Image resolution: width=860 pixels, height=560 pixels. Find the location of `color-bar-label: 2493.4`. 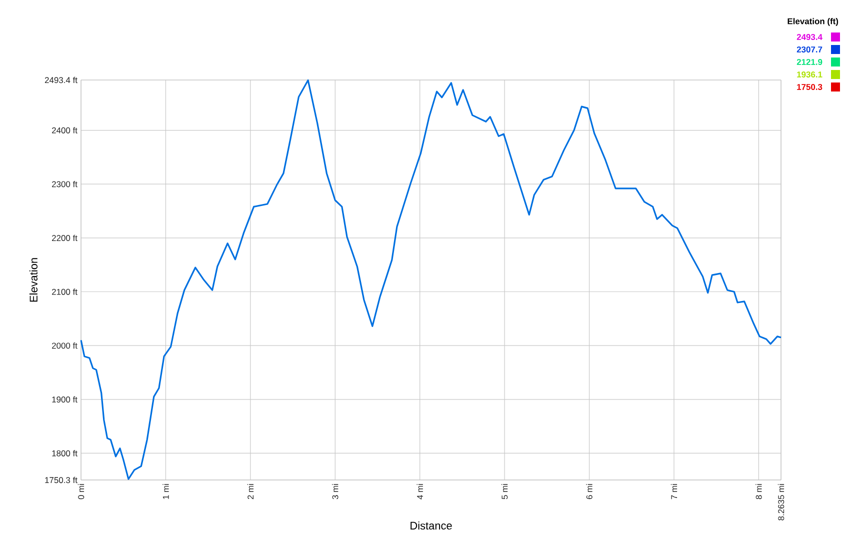

color-bar-label: 2493.4 is located at coordinates (809, 37).